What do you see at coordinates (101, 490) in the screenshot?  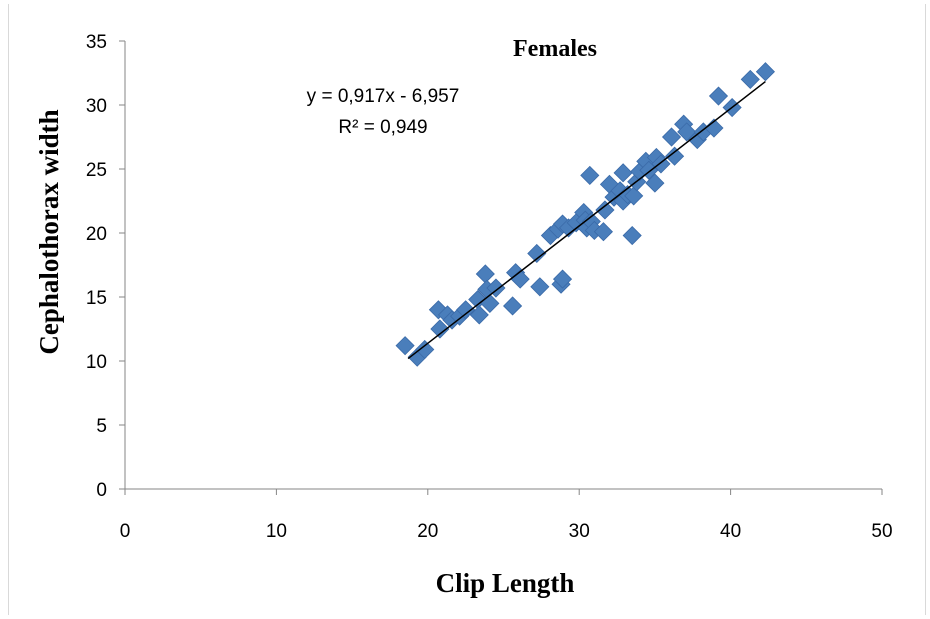 I see `y-tick-label: 0` at bounding box center [101, 490].